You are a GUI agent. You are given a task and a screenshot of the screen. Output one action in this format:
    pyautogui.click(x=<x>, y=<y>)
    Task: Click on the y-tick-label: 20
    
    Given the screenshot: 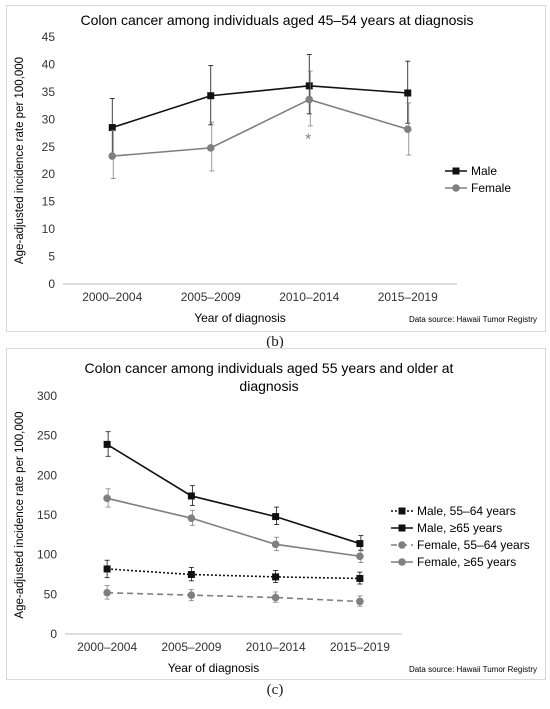 What is the action you would take?
    pyautogui.click(x=49, y=174)
    